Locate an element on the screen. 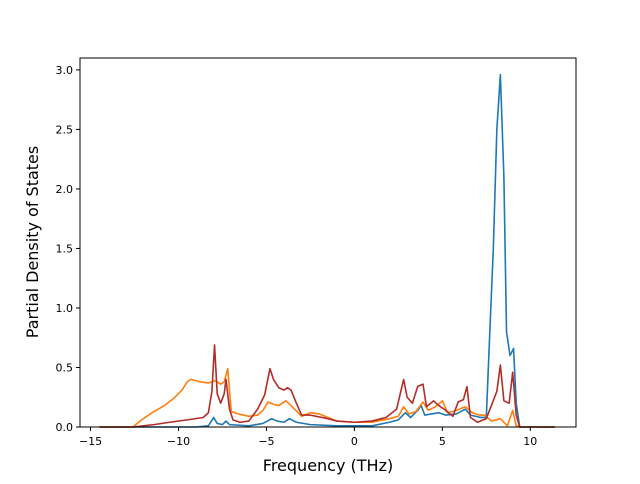  x-tick-label: −15 is located at coordinates (90, 441).